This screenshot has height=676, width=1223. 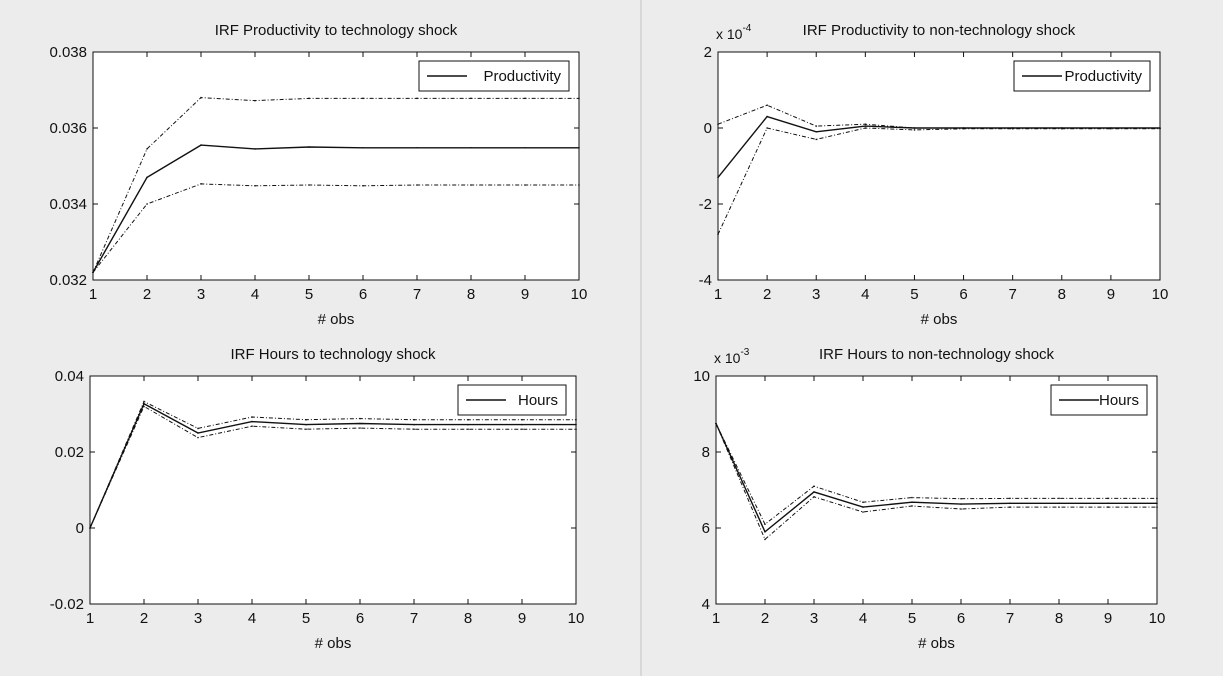 I want to click on y-exponent-label: x 10-3, so click(x=732, y=356).